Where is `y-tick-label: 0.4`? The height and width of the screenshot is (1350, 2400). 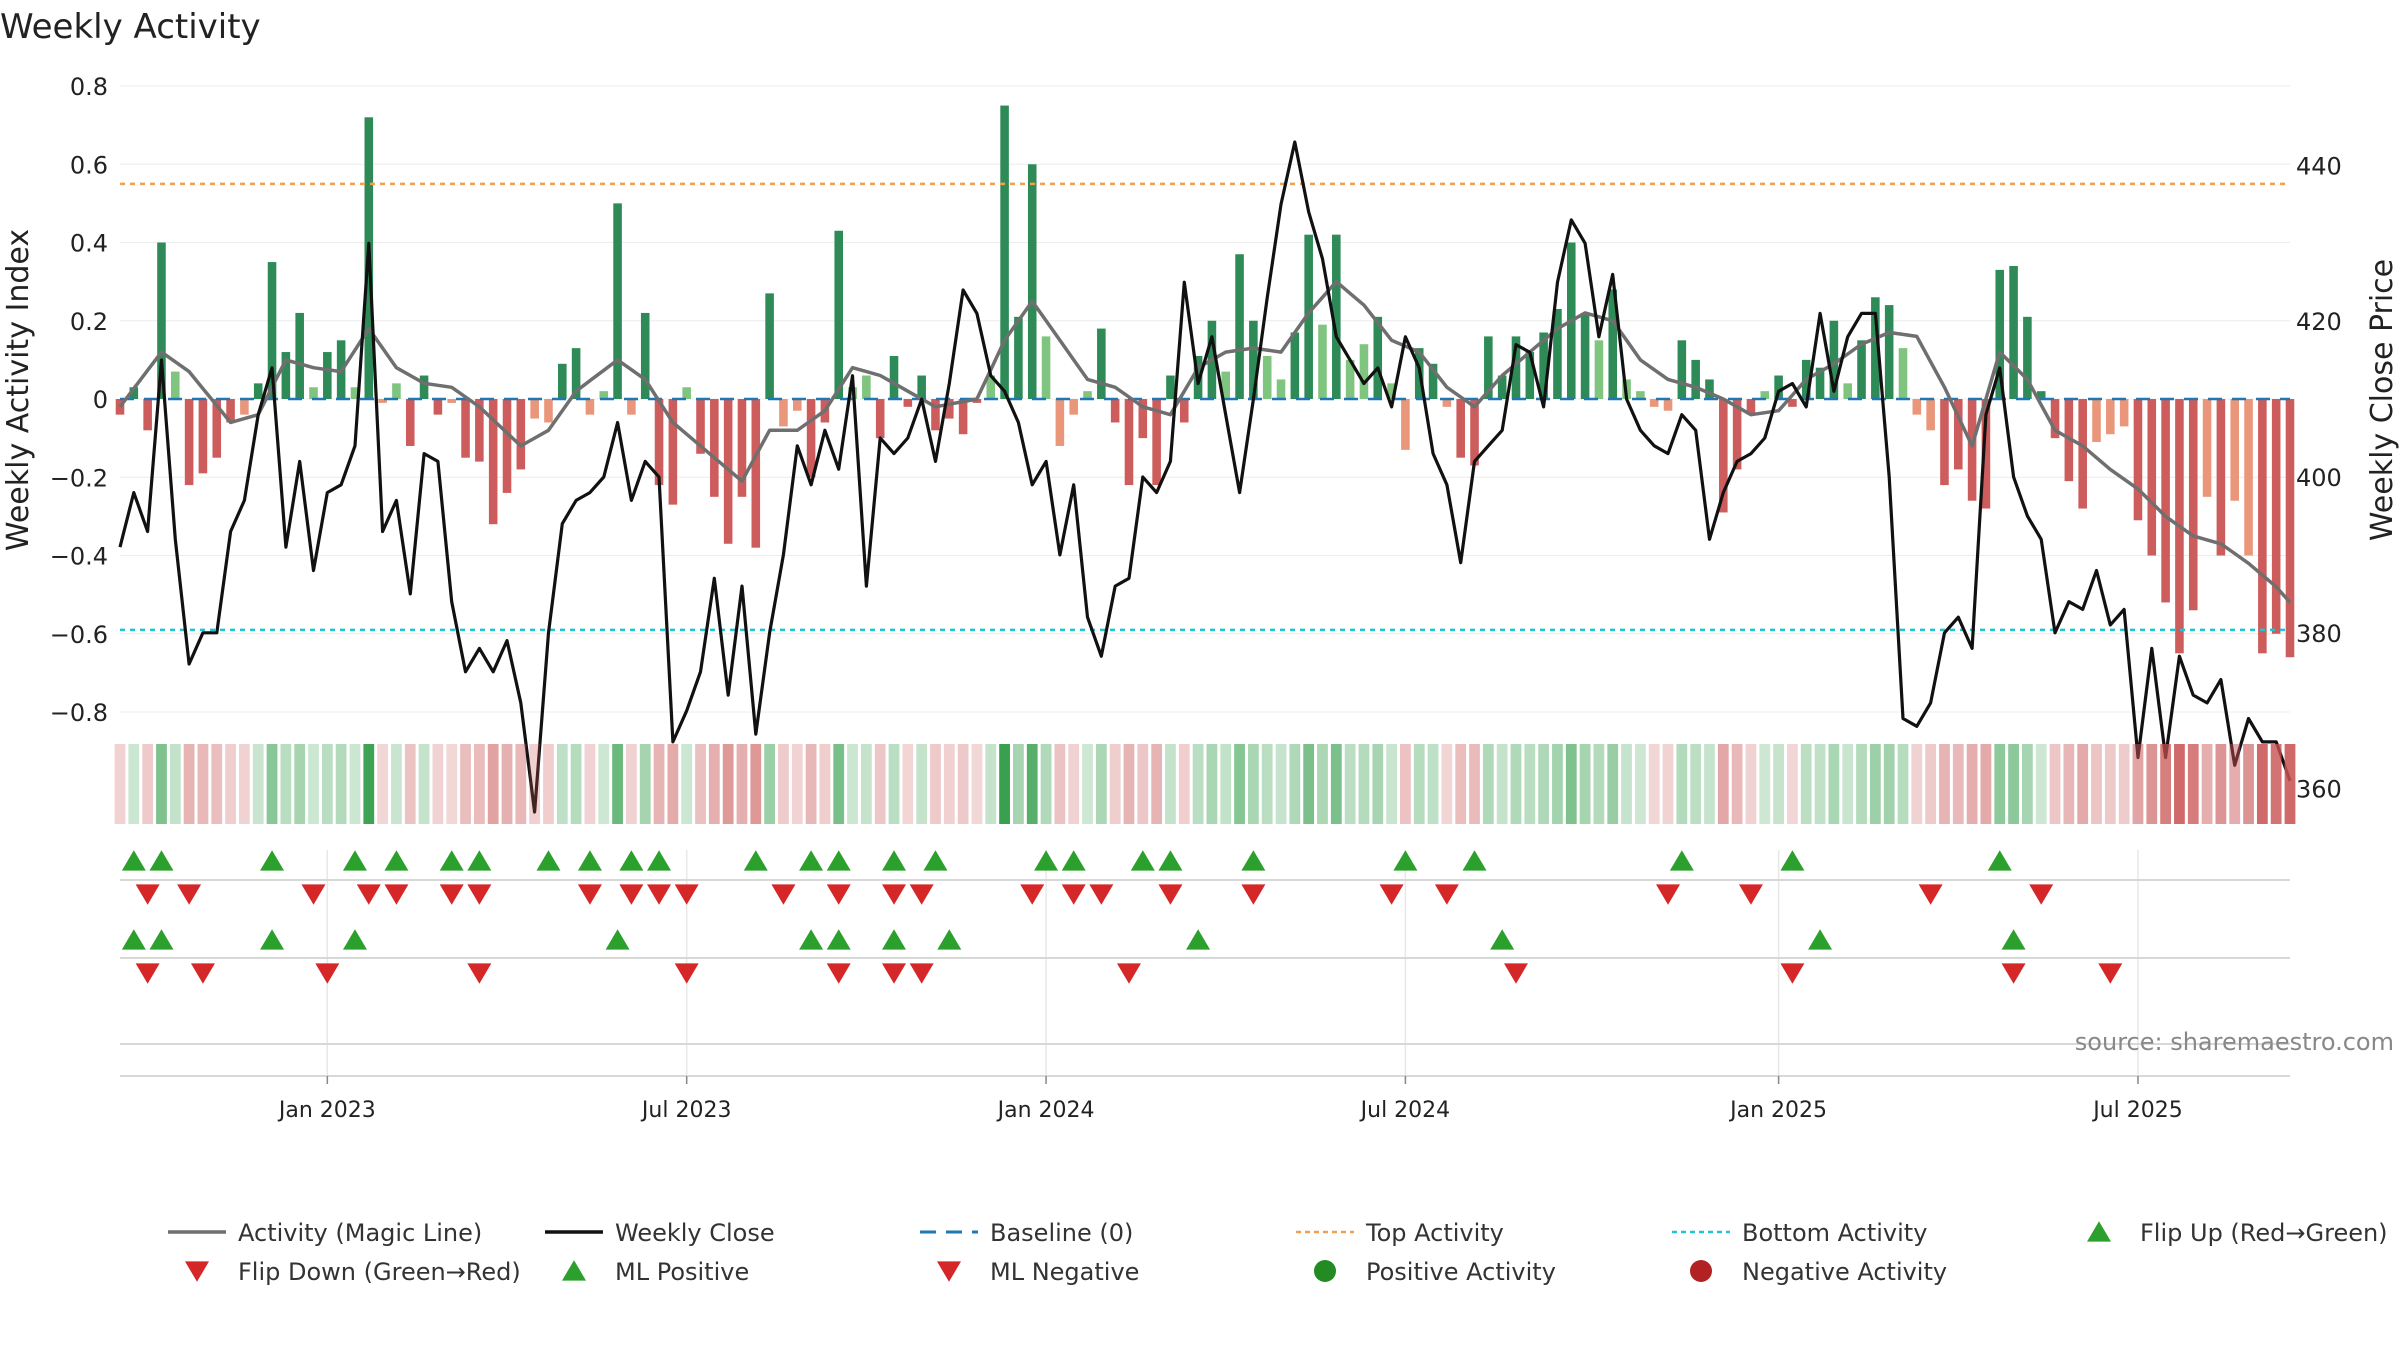 y-tick-label: 0.4 is located at coordinates (89, 244).